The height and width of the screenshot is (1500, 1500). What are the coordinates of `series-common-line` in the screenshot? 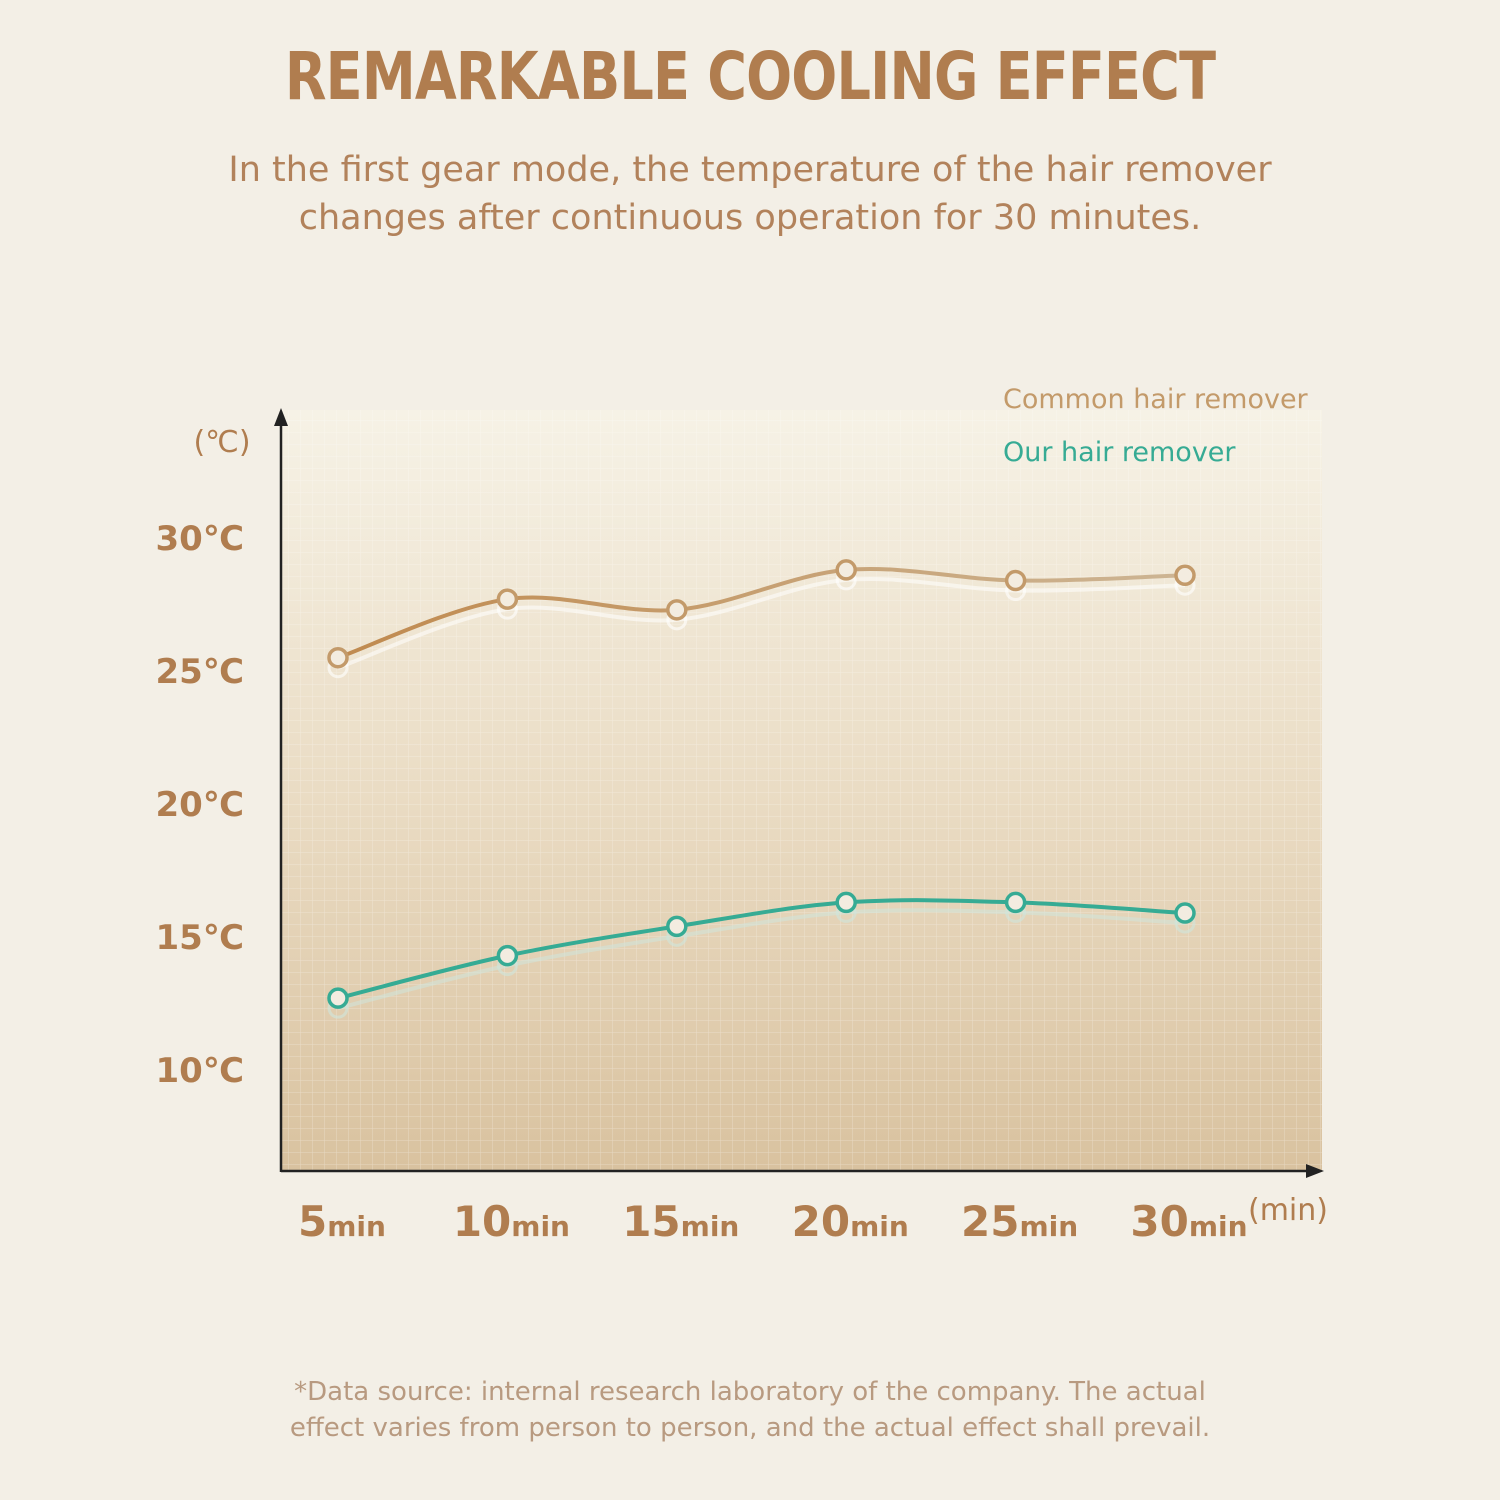 It's located at (761, 613).